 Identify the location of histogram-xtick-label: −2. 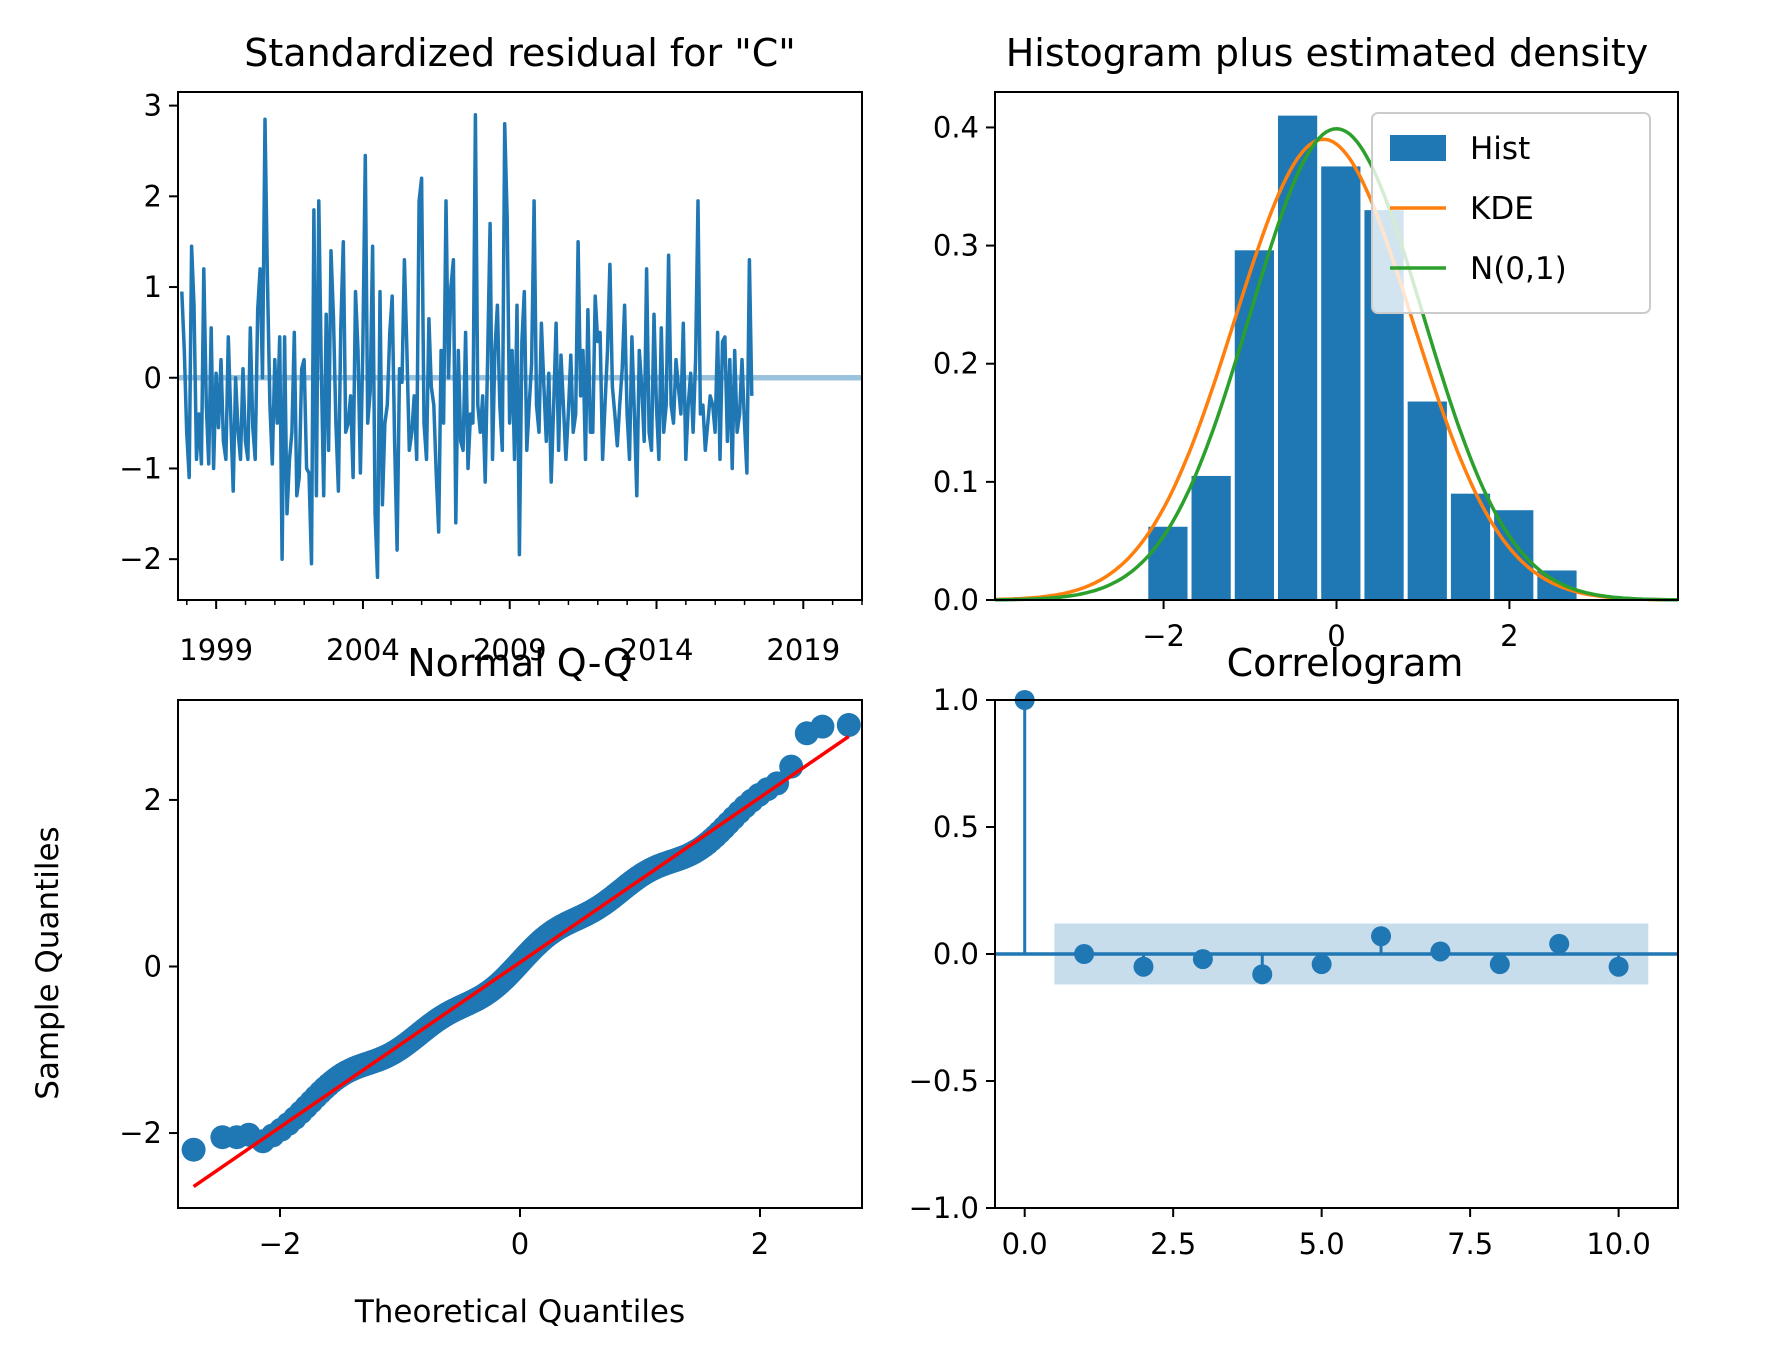
(1163, 636).